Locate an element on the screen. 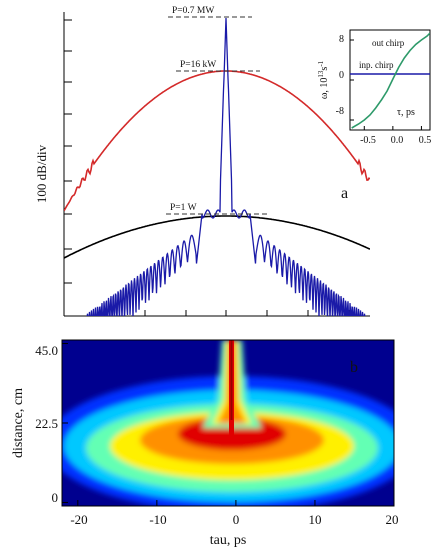 The width and height of the screenshot is (438, 550). inset-xtick-3: 0.5 is located at coordinates (425, 140).